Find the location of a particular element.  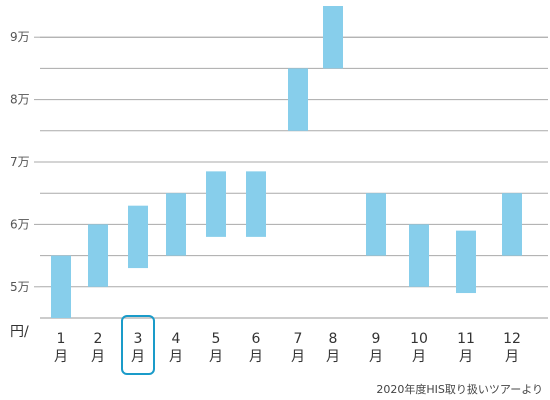

x-tick-number: 7 is located at coordinates (298, 339).